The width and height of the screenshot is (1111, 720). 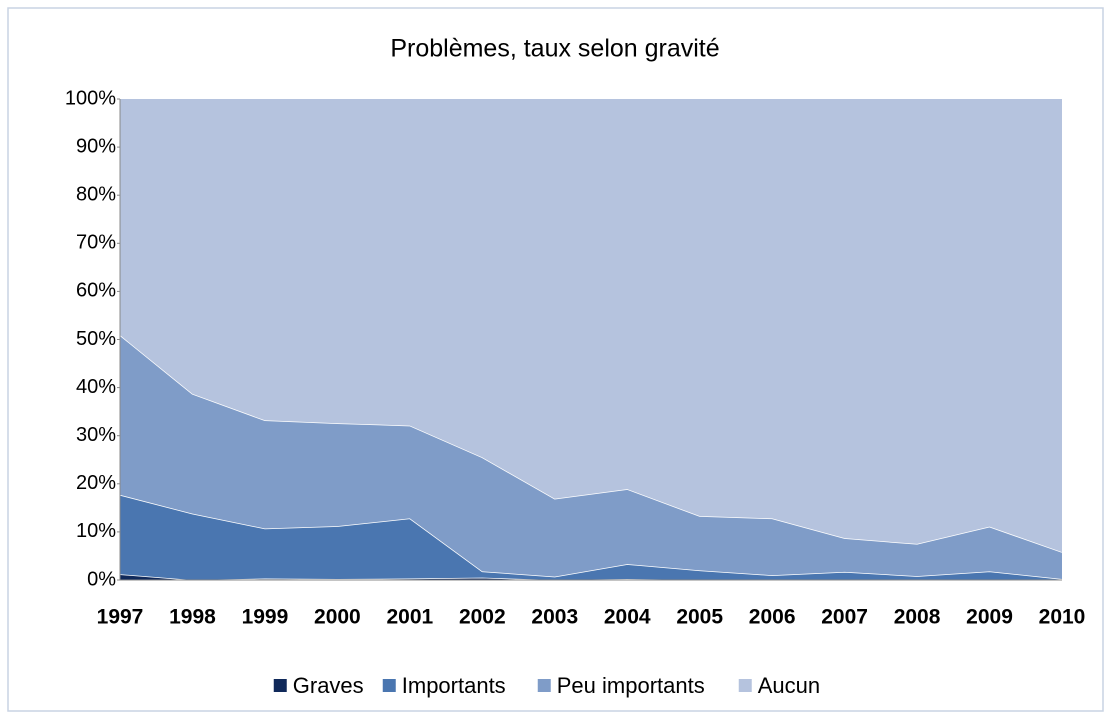 What do you see at coordinates (591, 537) in the screenshot?
I see `area` at bounding box center [591, 537].